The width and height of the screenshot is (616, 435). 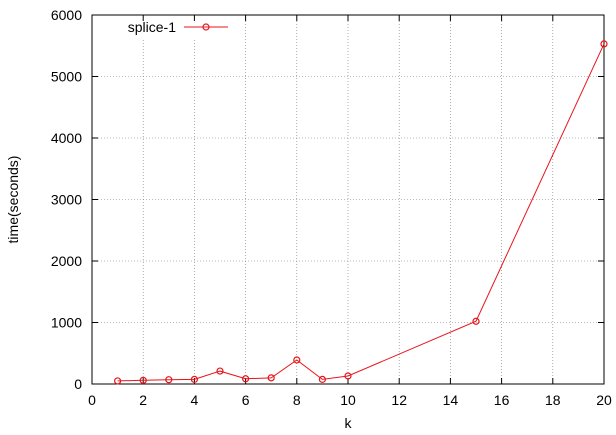 I want to click on legend-label-splice-1: splice-1, so click(x=152, y=27).